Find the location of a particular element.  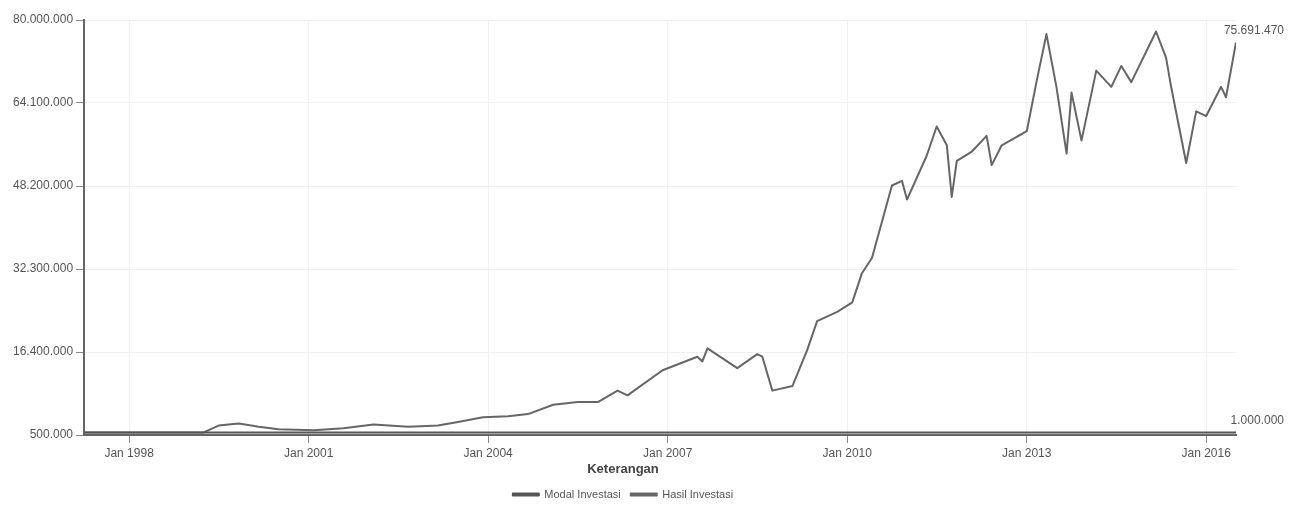

x-tick-label: Jan 1998 is located at coordinates (129, 452).